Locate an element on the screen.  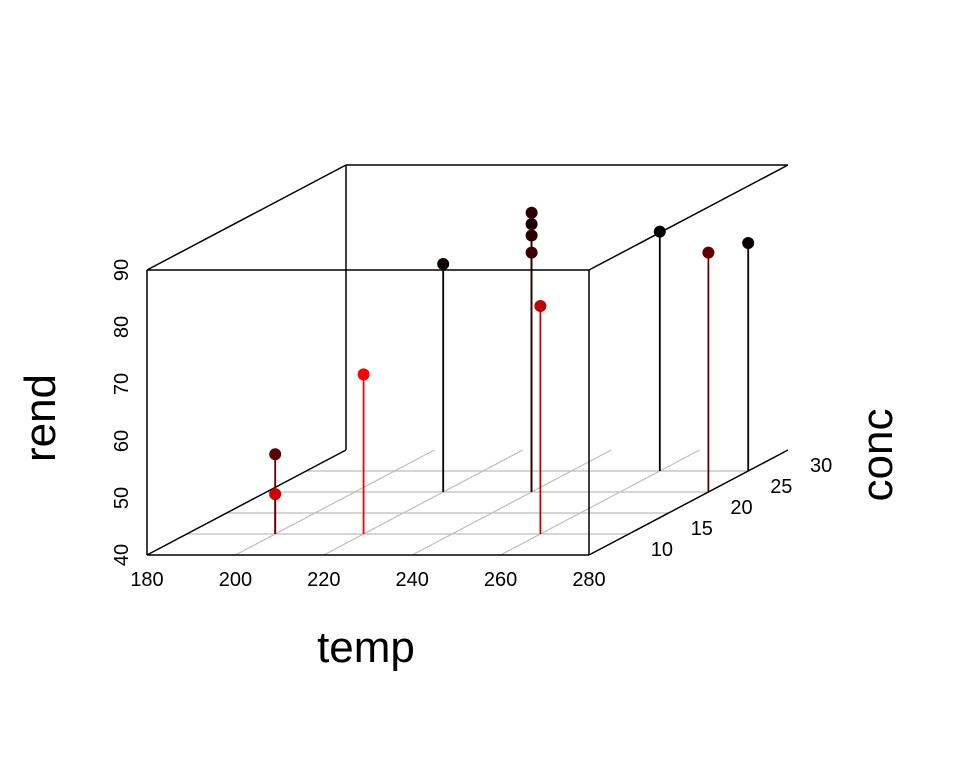
z-axis-label: rend is located at coordinates (40, 418).